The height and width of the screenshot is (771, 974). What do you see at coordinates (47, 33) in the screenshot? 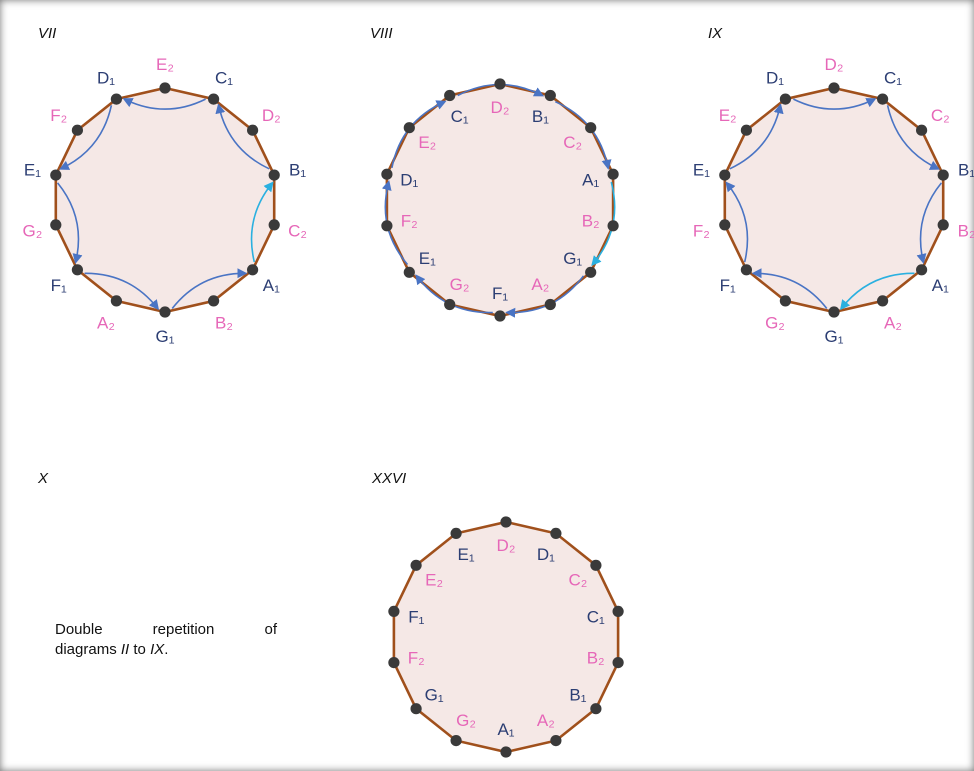
I see `panel-title-vii: VII` at bounding box center [47, 33].